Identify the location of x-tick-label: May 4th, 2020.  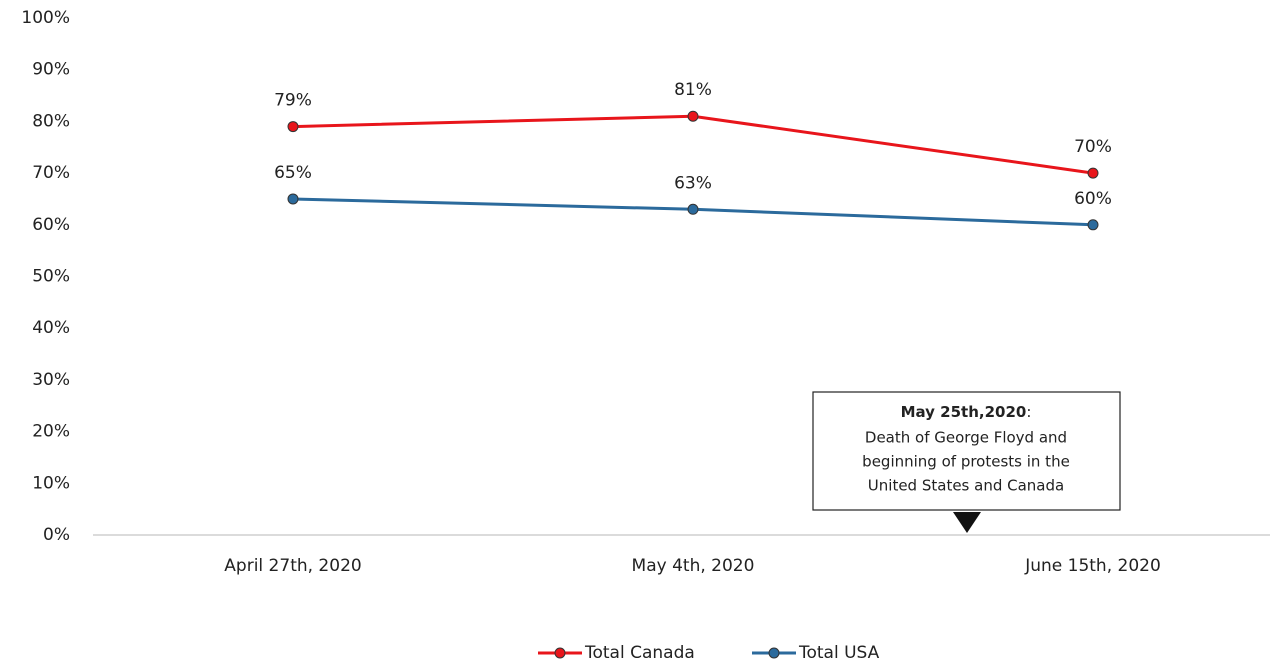
(693, 566).